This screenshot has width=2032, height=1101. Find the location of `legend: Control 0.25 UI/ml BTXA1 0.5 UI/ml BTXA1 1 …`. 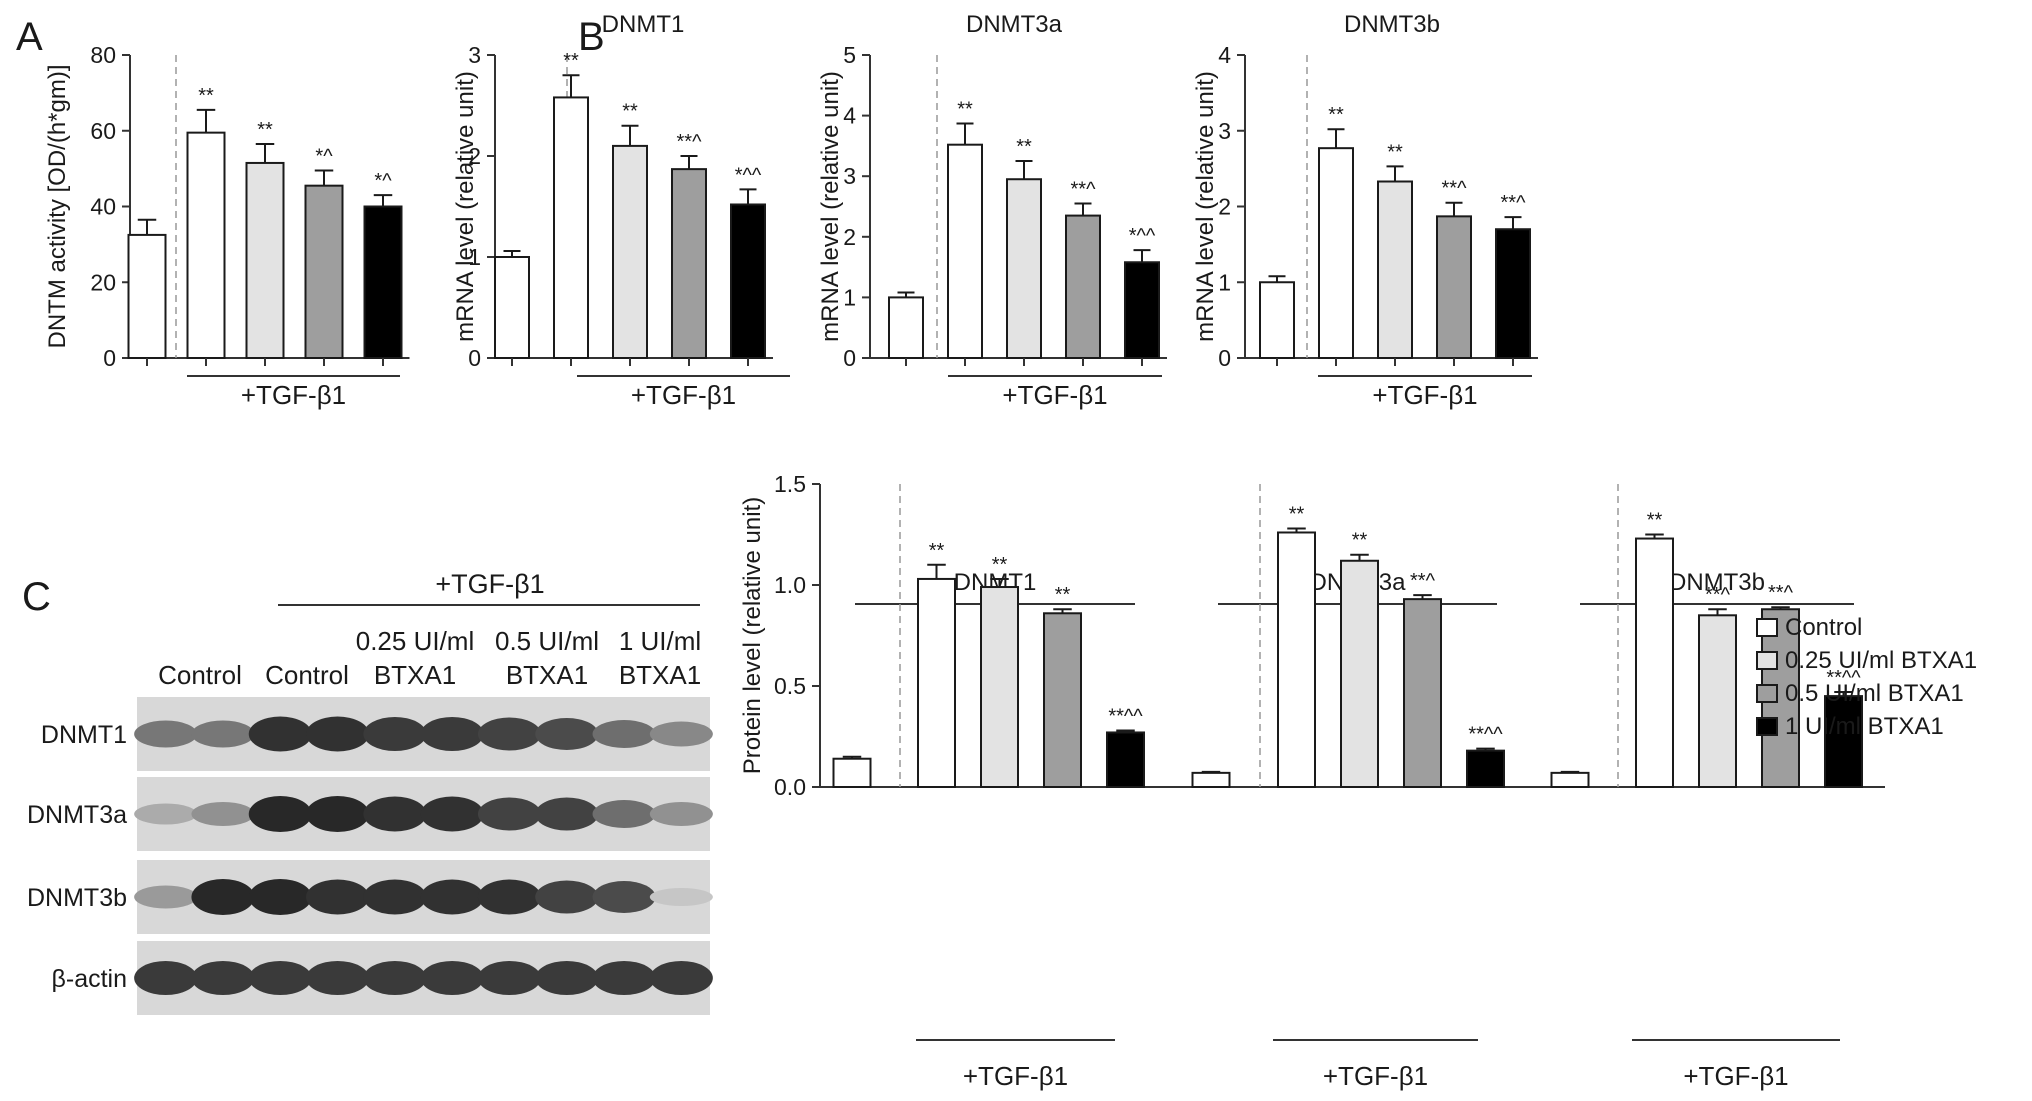

legend: Control 0.25 UI/ml BTXA1 0.5 UI/ml BTXA1 1 … is located at coordinates (1866, 677).